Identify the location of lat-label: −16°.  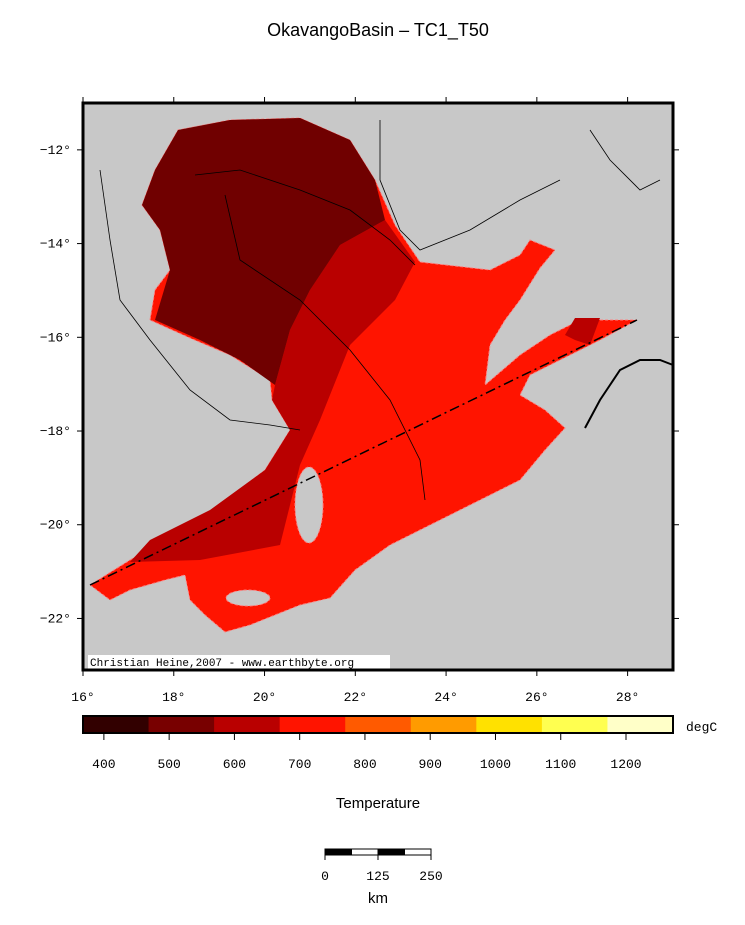
(55, 337).